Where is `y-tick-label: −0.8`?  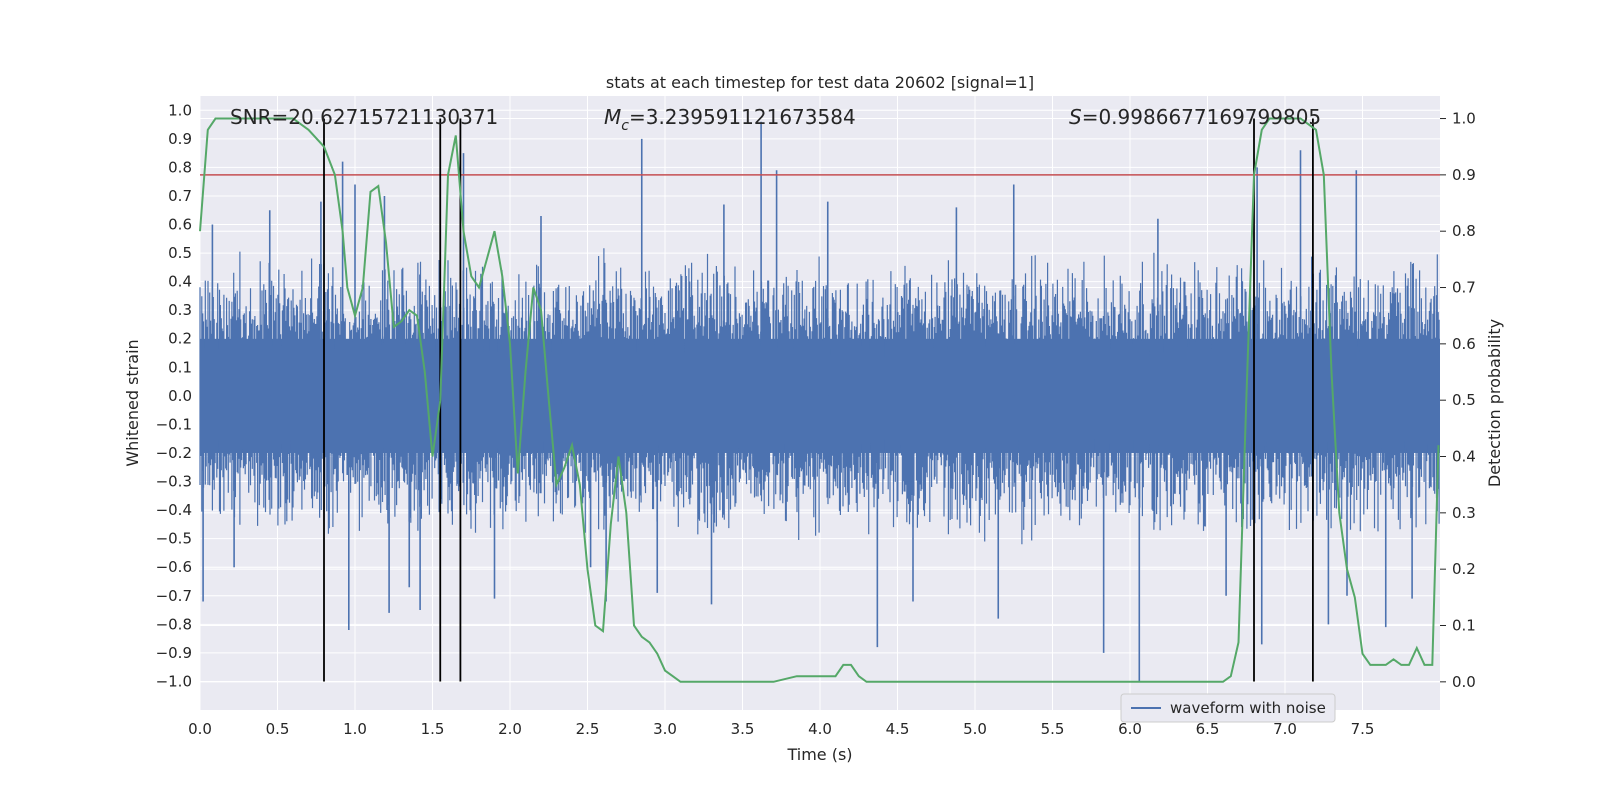 y-tick-label: −0.8 is located at coordinates (174, 624).